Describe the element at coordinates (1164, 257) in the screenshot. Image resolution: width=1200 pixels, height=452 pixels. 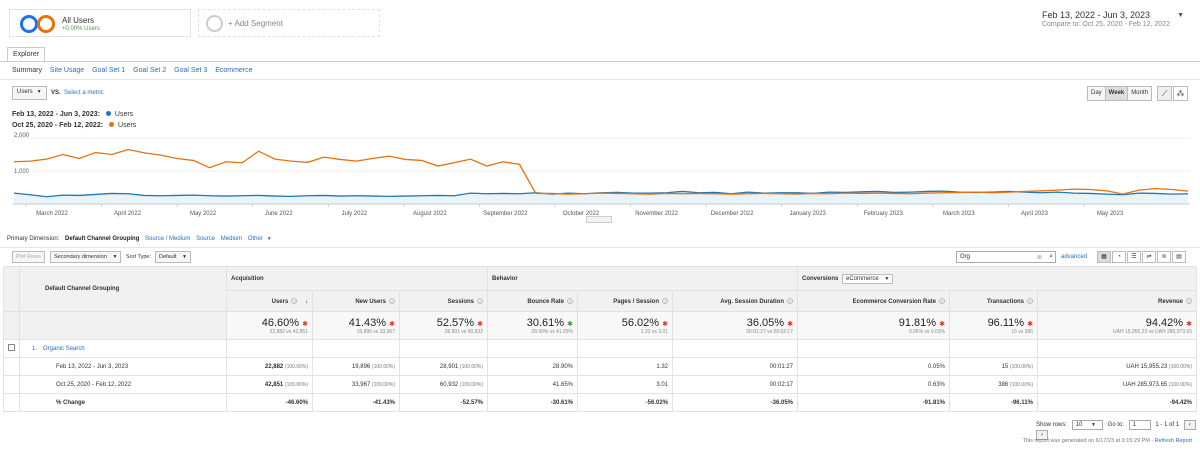
I see `term-cloud-icon: ≋` at that location.